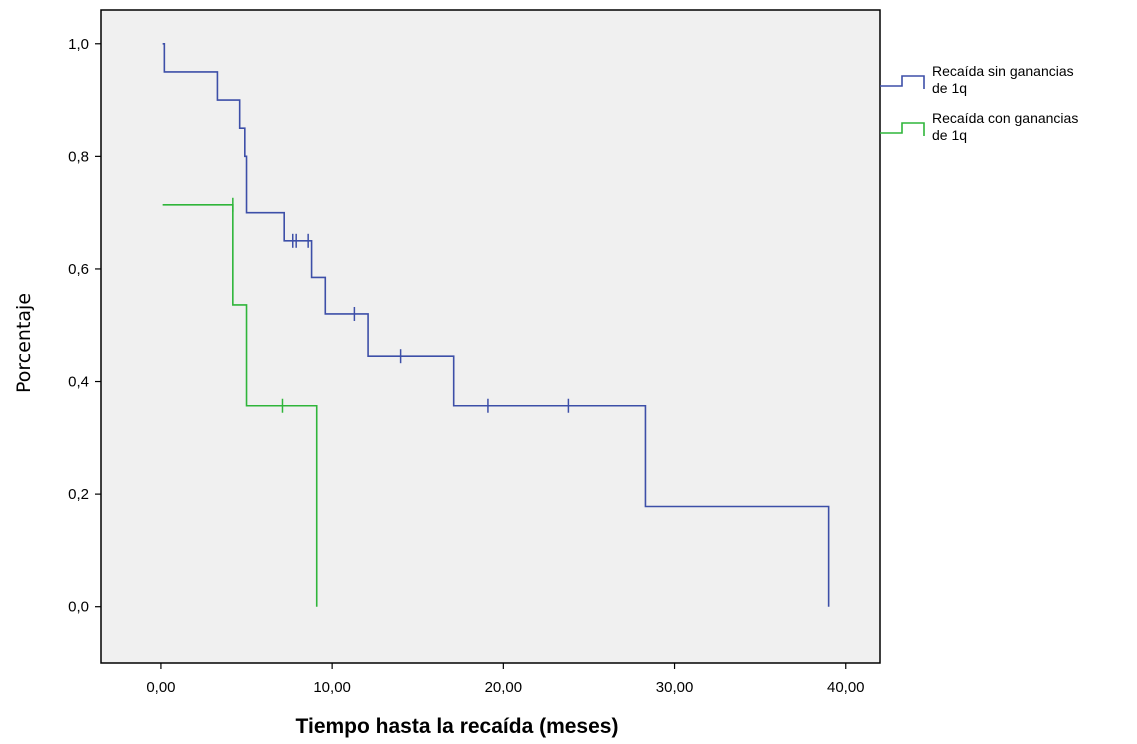 This screenshot has width=1137, height=744. What do you see at coordinates (24, 343) in the screenshot?
I see `y-axis-label: Porcentaje` at bounding box center [24, 343].